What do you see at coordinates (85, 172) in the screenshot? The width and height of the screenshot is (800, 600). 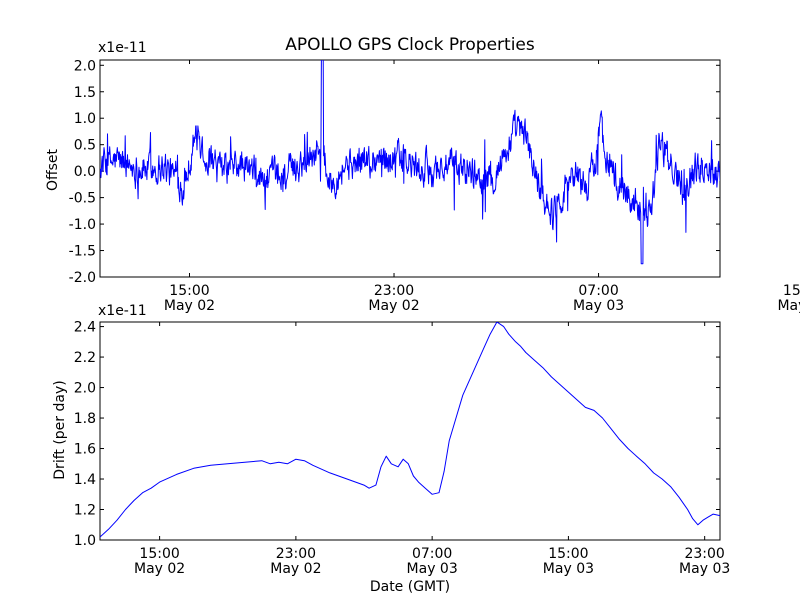 I see `offset-ytick-label: 0.0` at bounding box center [85, 172].